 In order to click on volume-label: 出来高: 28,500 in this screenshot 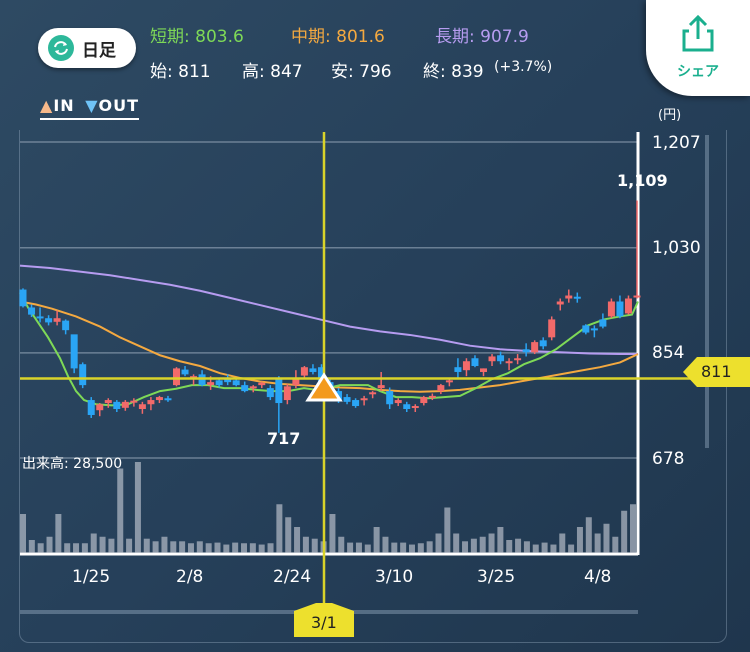, I will do `click(72, 464)`.